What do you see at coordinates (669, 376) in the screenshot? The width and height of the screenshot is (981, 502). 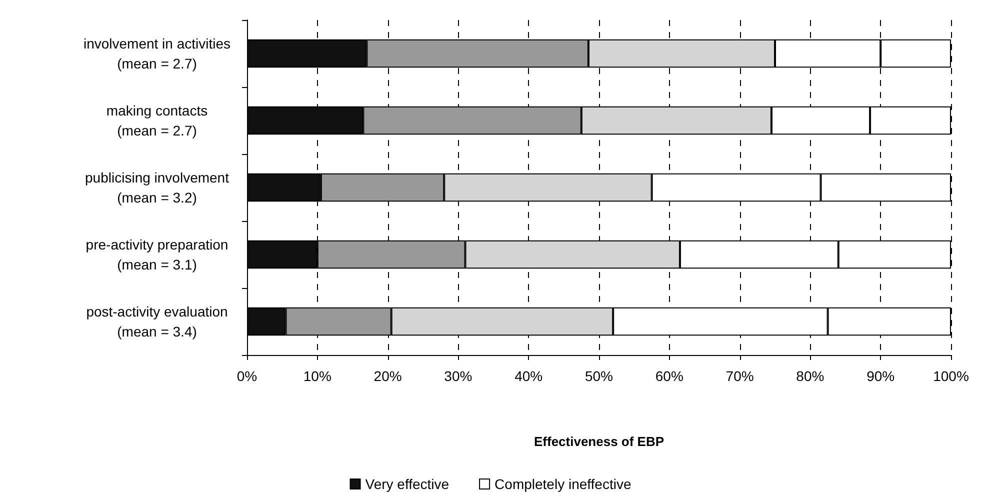 I see `x-tick-label: 60%` at bounding box center [669, 376].